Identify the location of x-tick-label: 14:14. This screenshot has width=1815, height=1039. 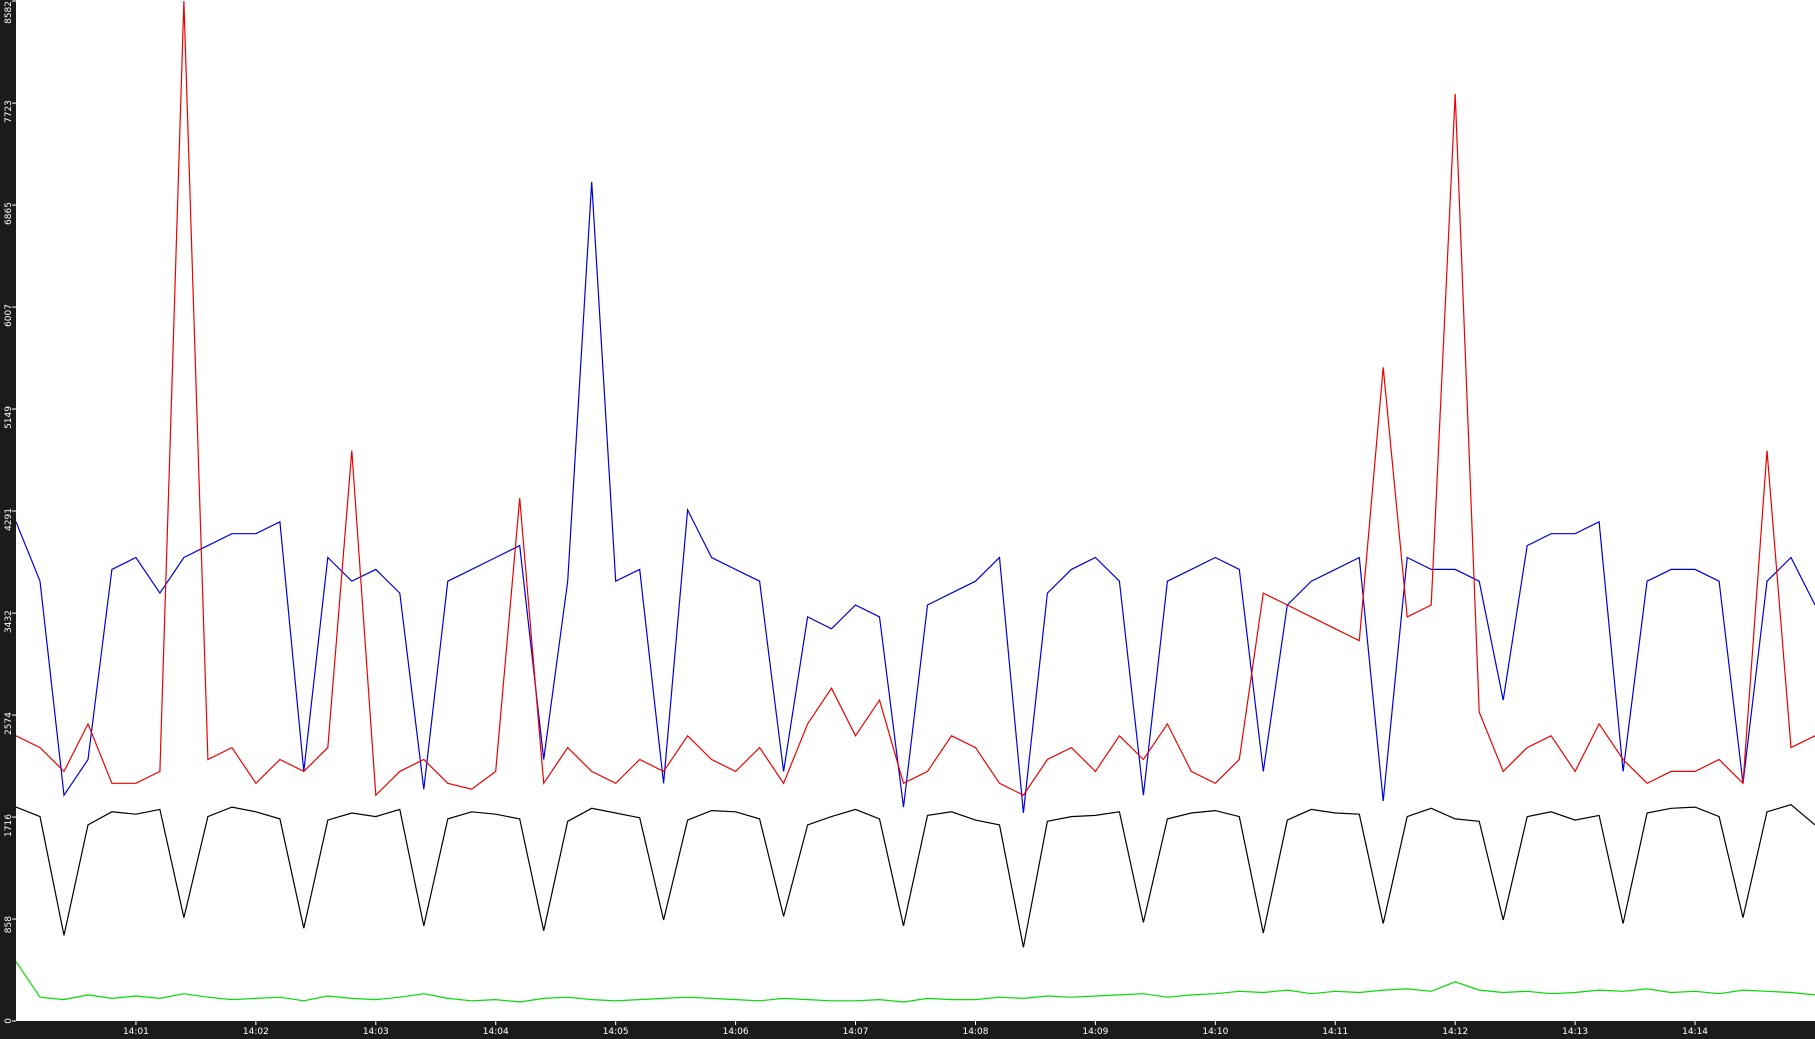
(1695, 1032).